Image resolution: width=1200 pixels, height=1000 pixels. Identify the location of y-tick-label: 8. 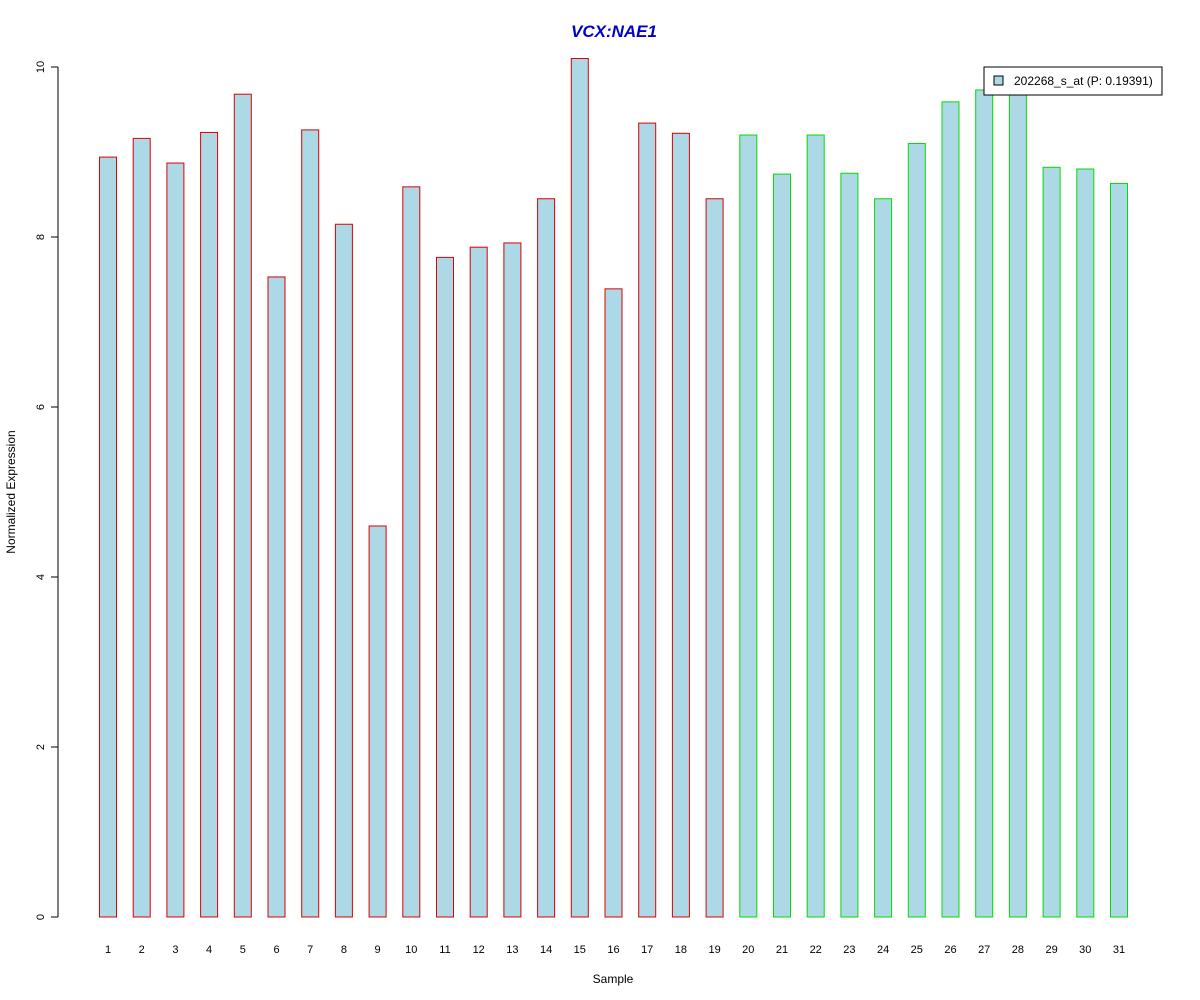
(41, 237).